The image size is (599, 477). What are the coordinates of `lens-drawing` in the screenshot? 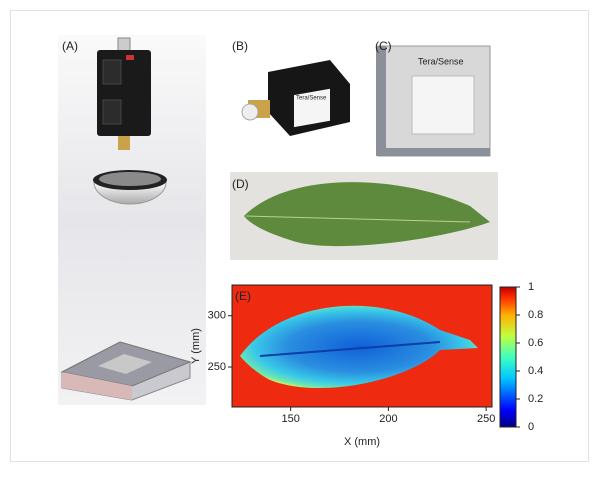 It's located at (130, 187).